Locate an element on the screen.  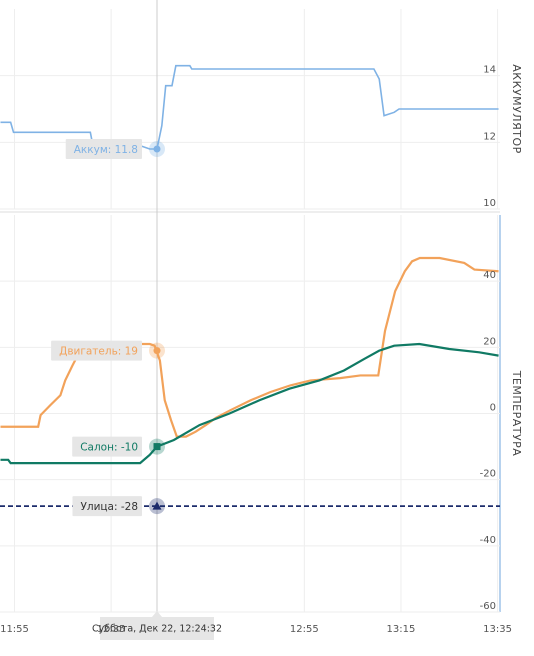
x-tick-label: 13:35 is located at coordinates (497, 629).